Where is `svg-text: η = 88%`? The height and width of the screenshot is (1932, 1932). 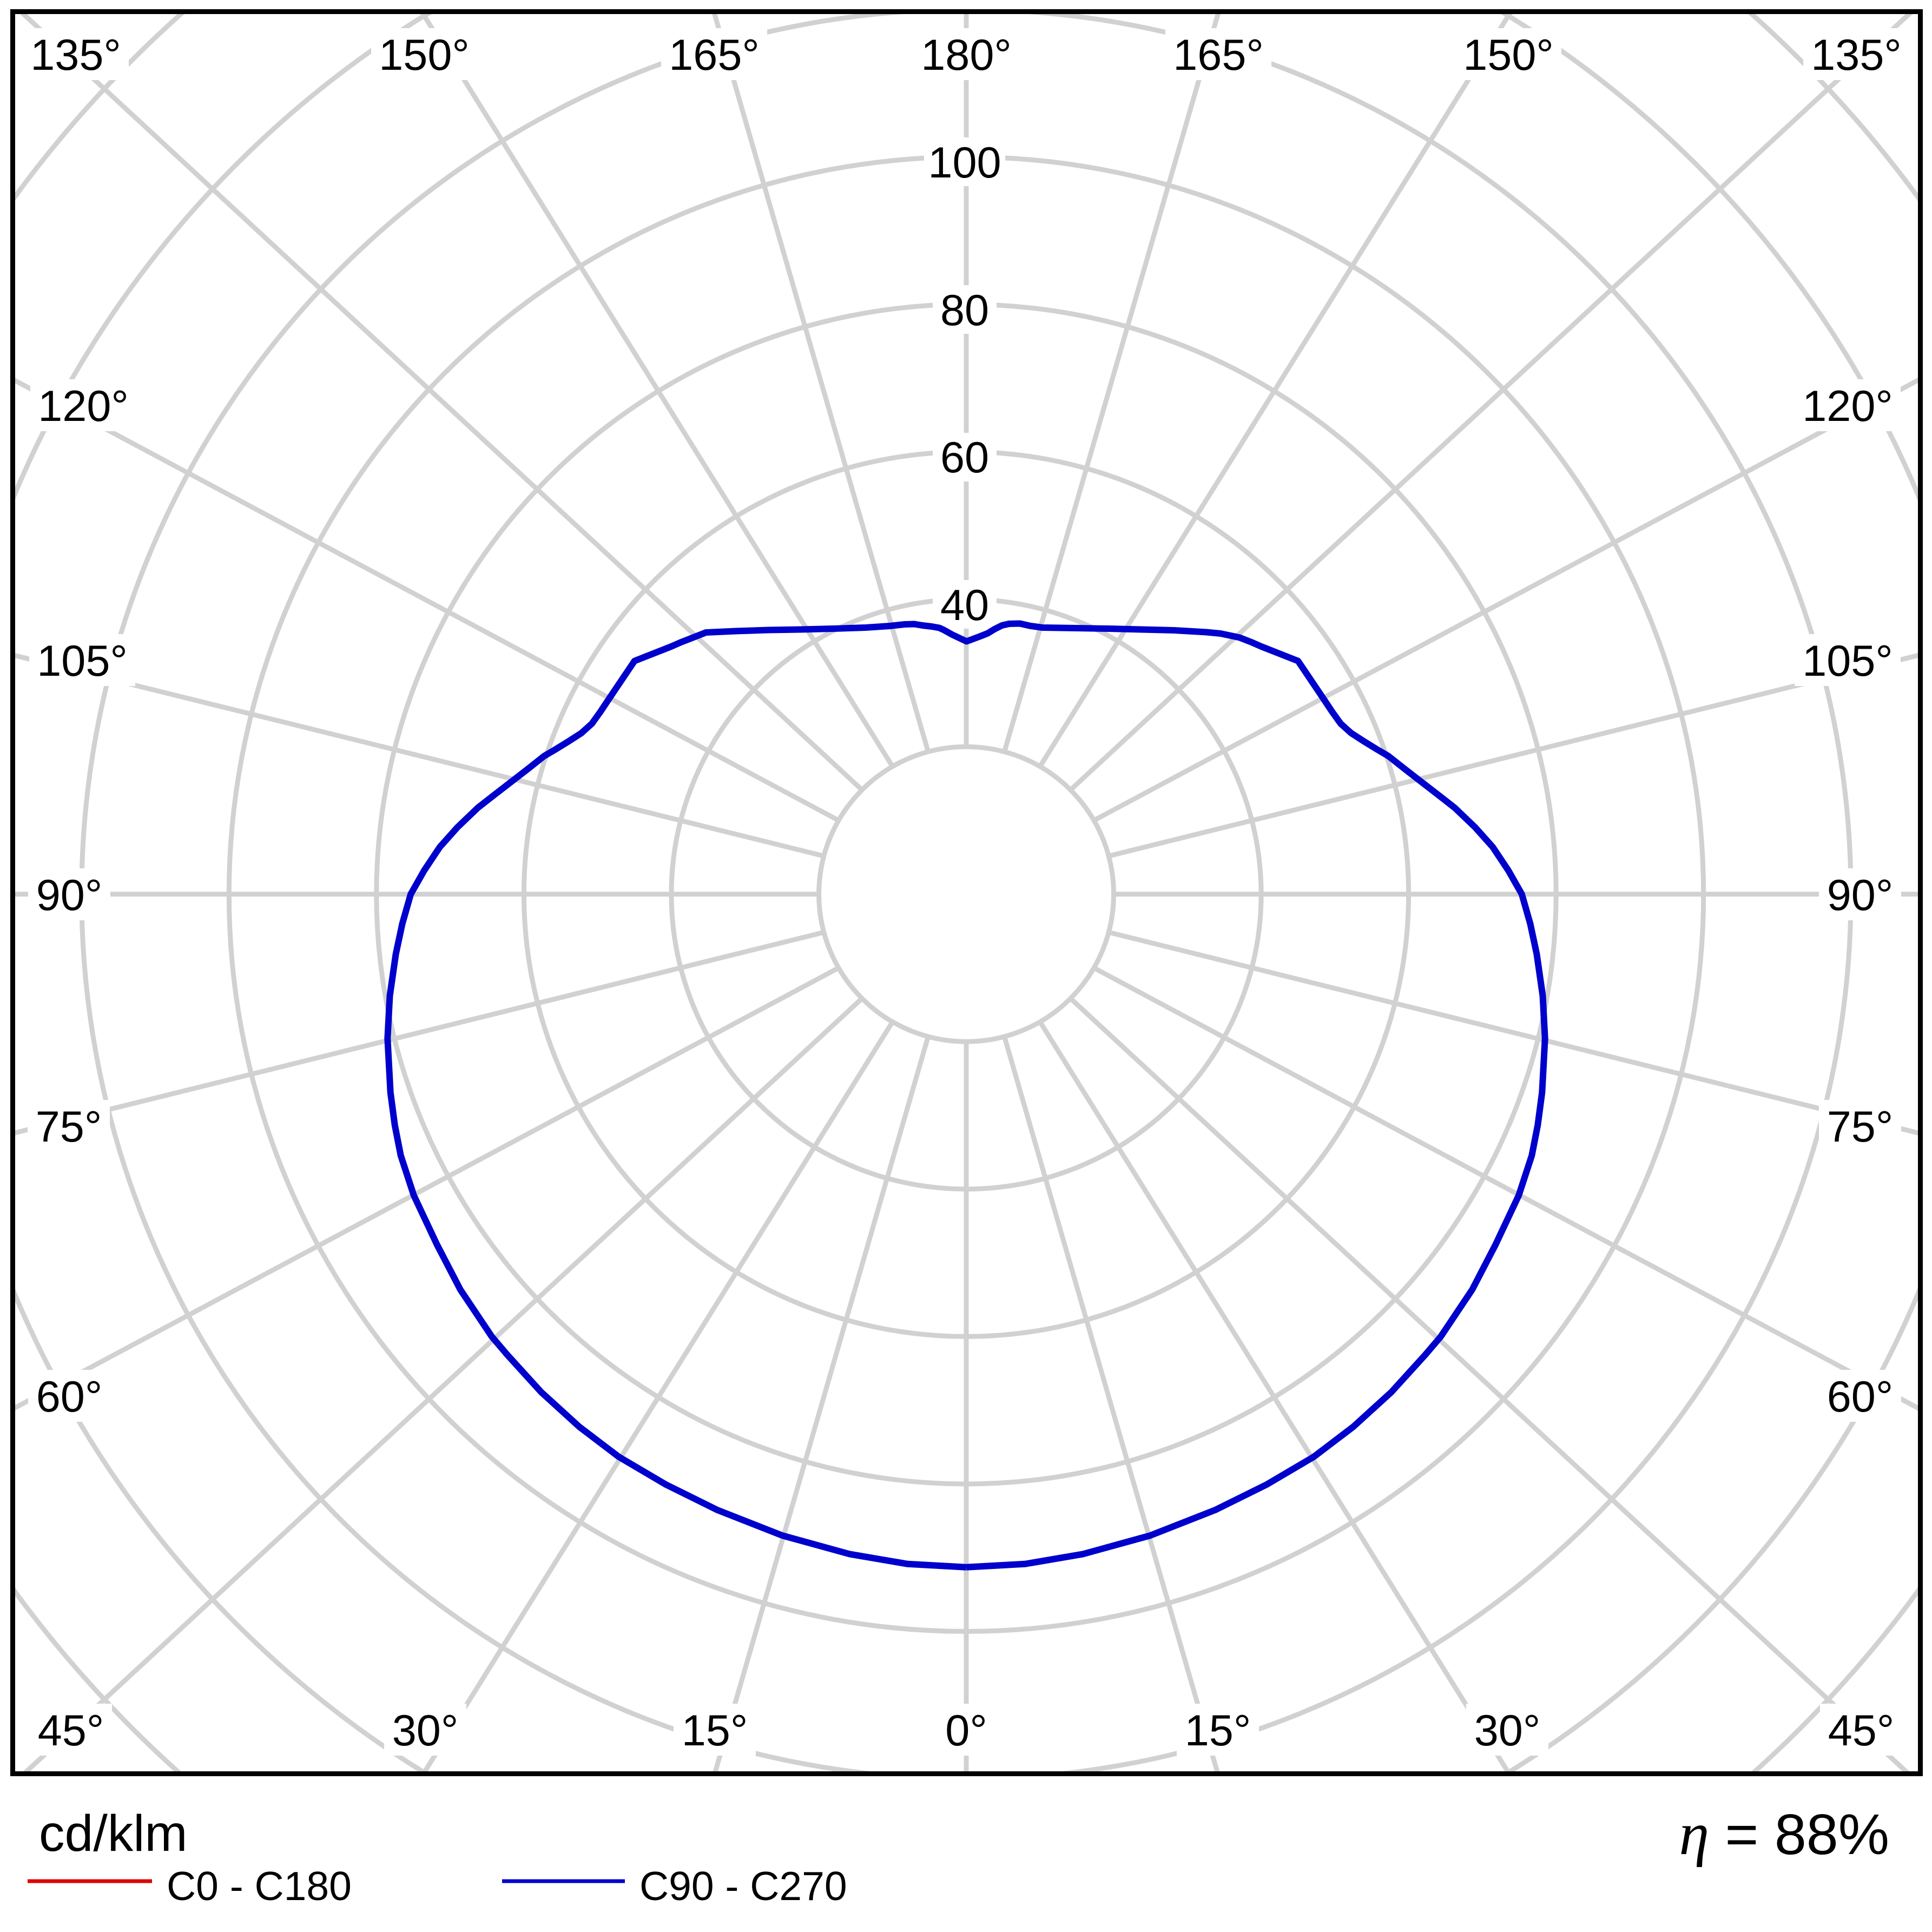 svg-text: η = 88% is located at coordinates (1784, 1835).